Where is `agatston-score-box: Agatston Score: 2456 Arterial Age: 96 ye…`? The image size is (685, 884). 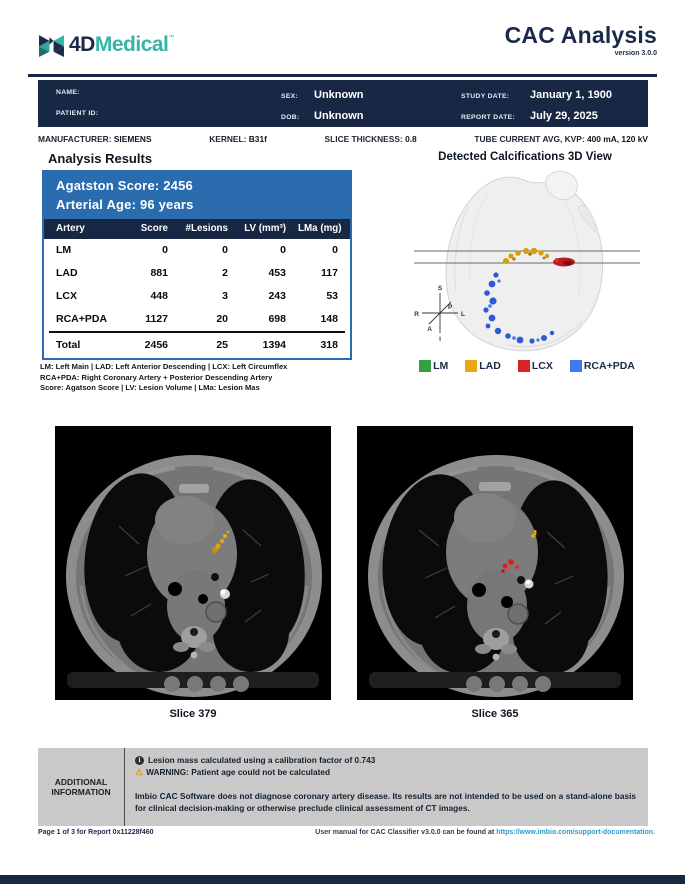 agatston-score-box: Agatston Score: 2456 Arterial Age: 96 ye… is located at coordinates (197, 195).